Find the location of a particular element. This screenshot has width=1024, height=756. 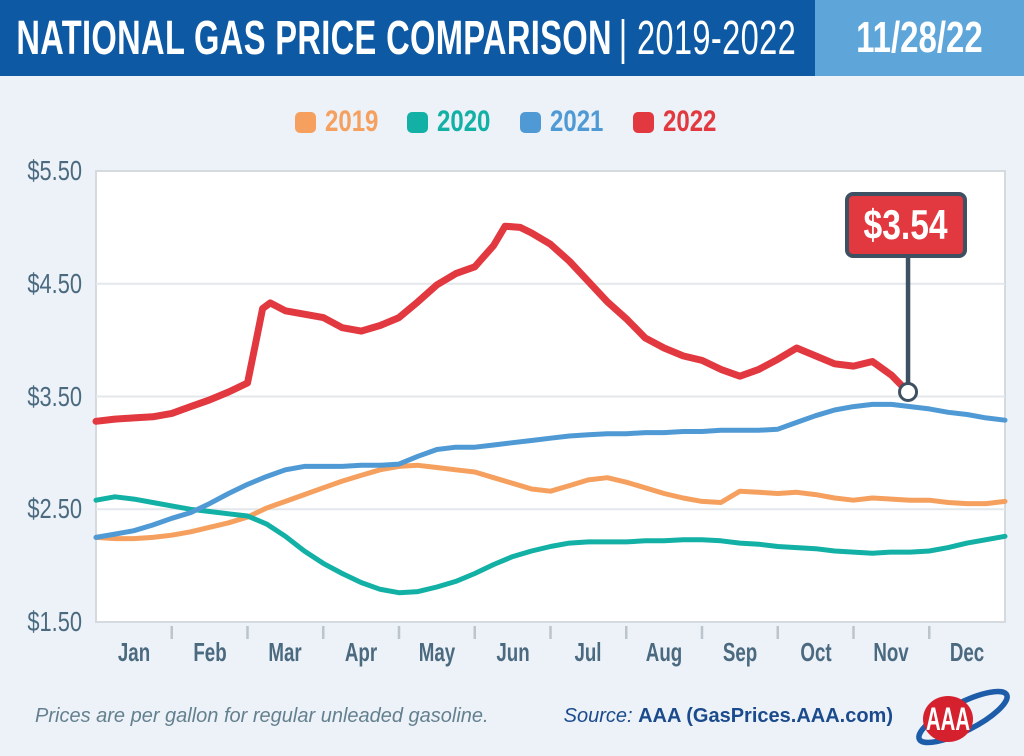

legend-swatch-2022 is located at coordinates (643, 122).